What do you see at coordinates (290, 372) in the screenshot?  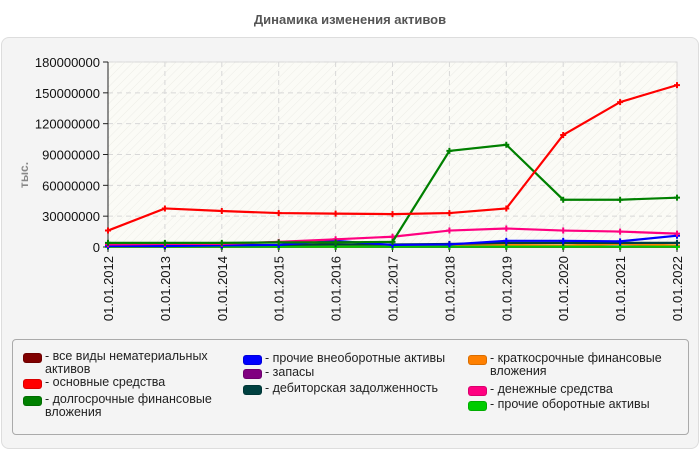 I see `legend-label: - запасы` at bounding box center [290, 372].